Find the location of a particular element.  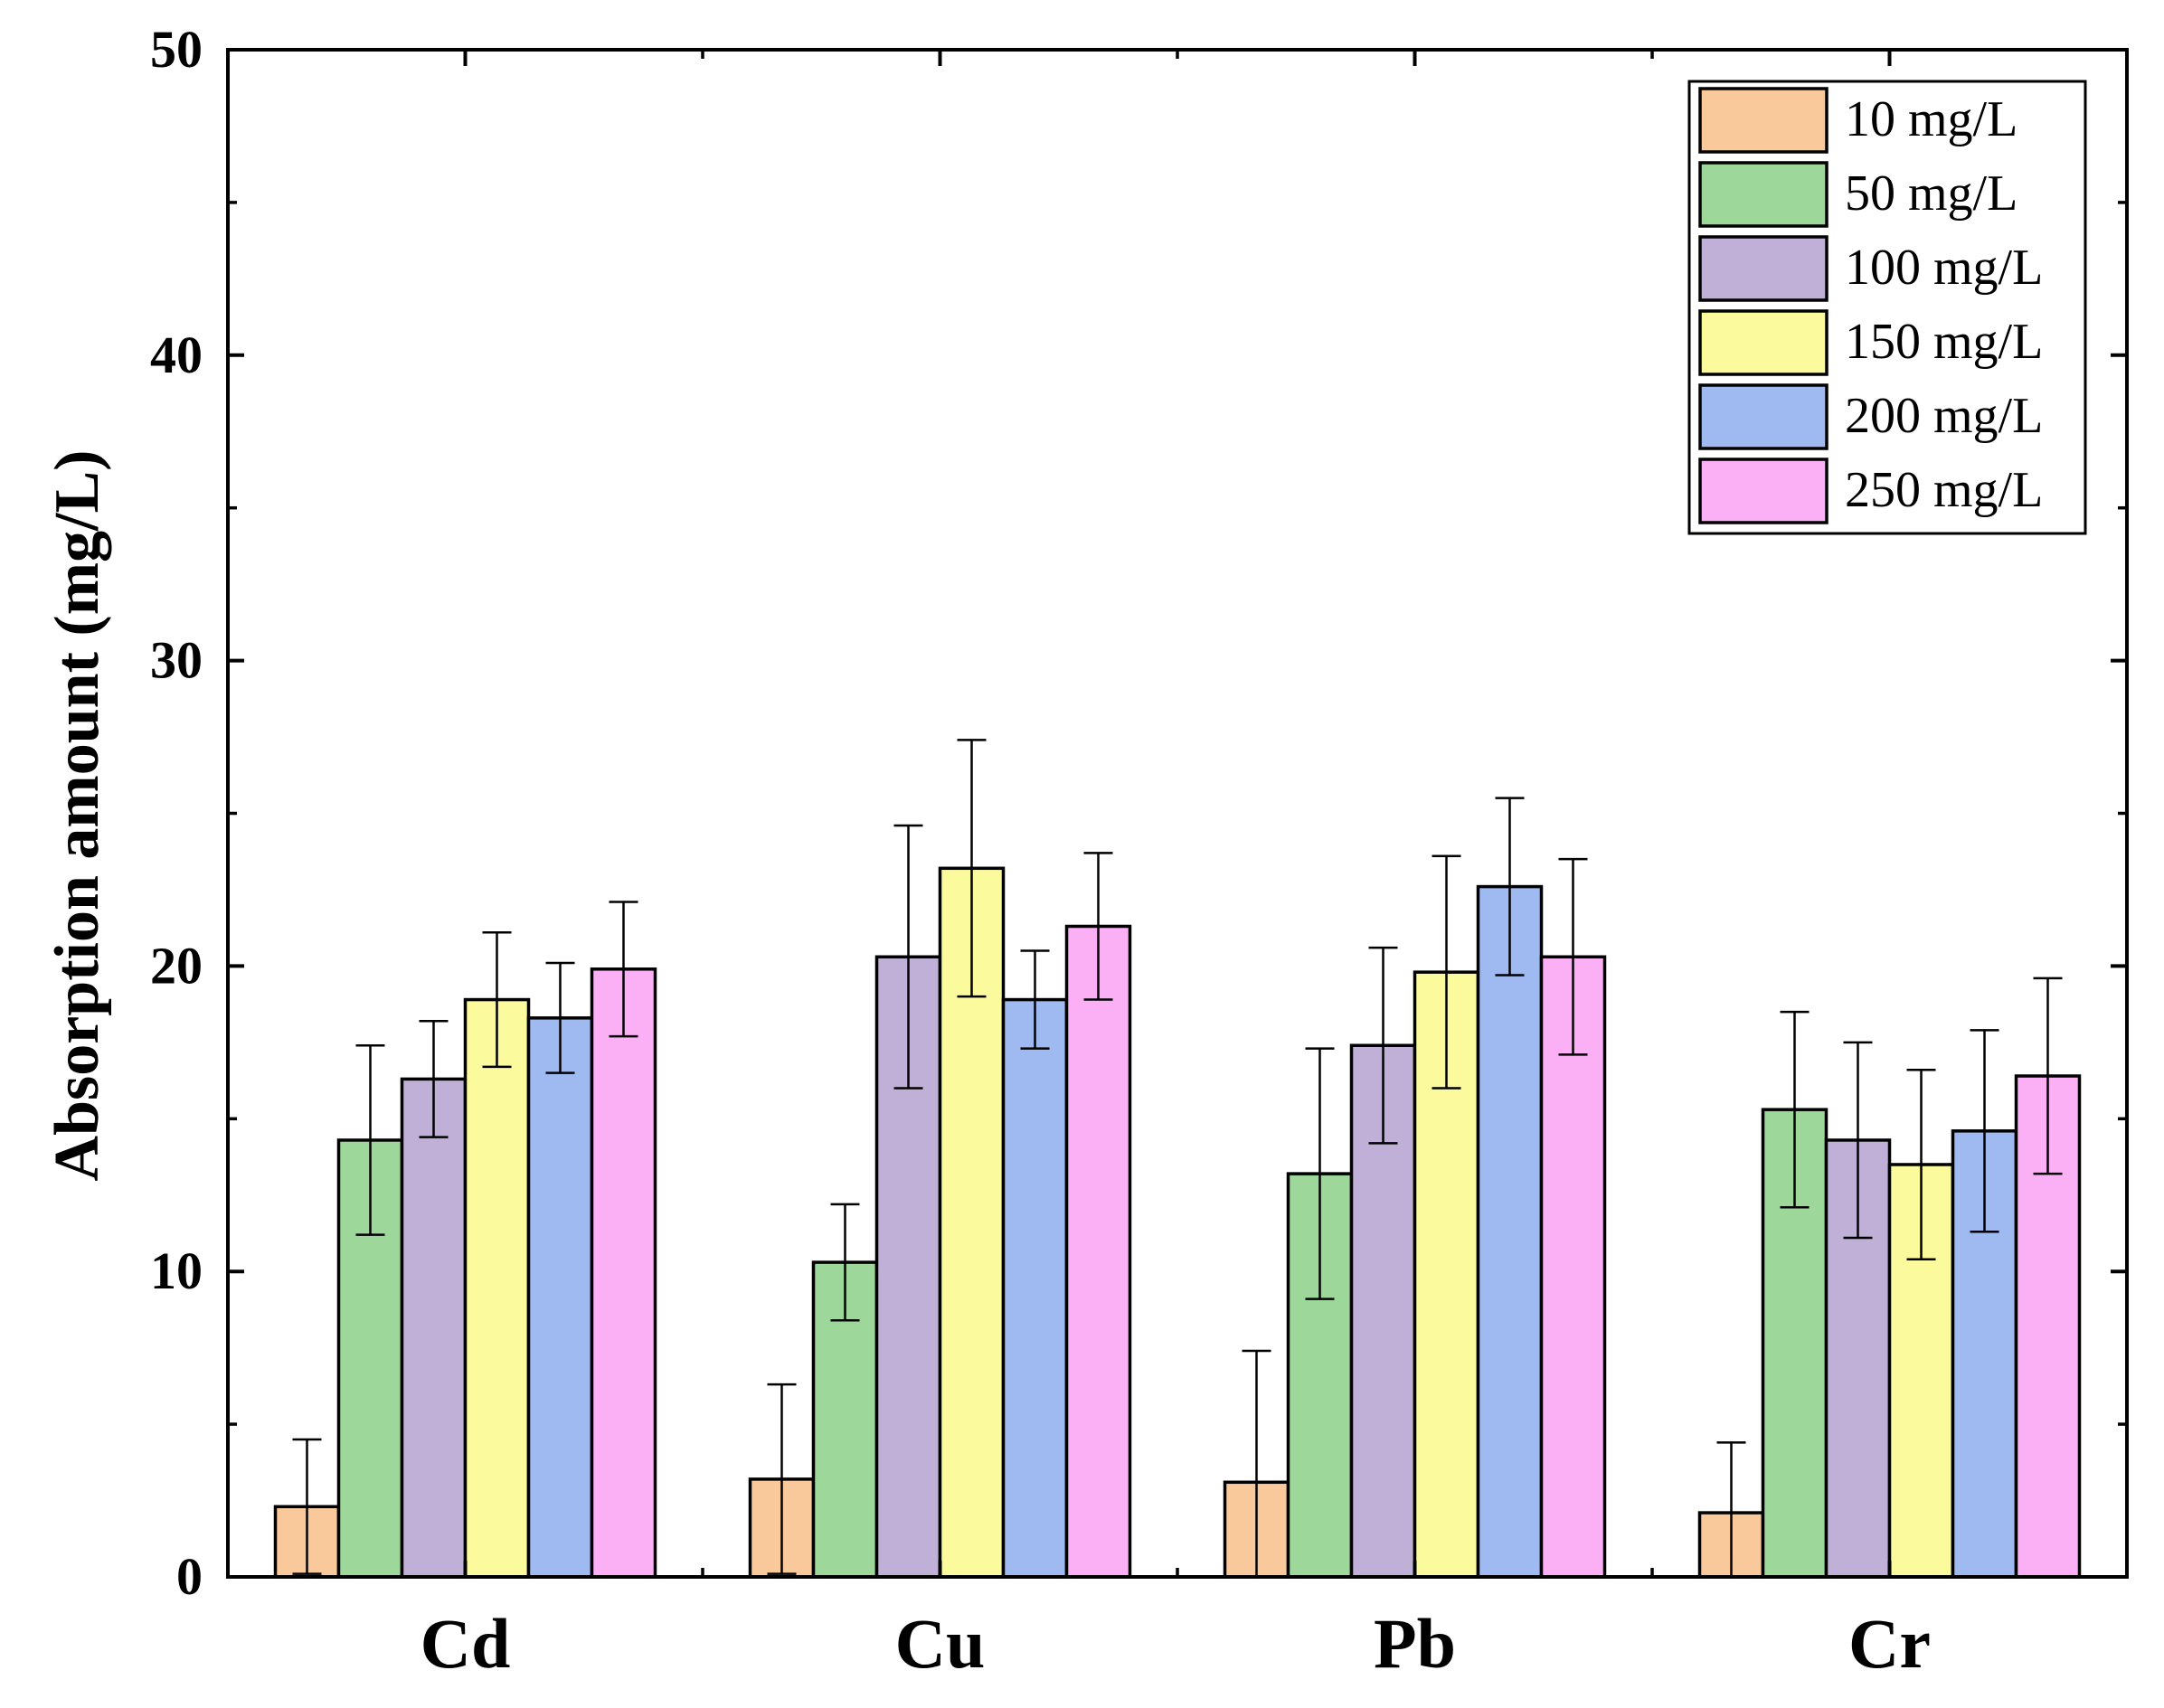

bar-pb-200mg-l is located at coordinates (1510, 1231).